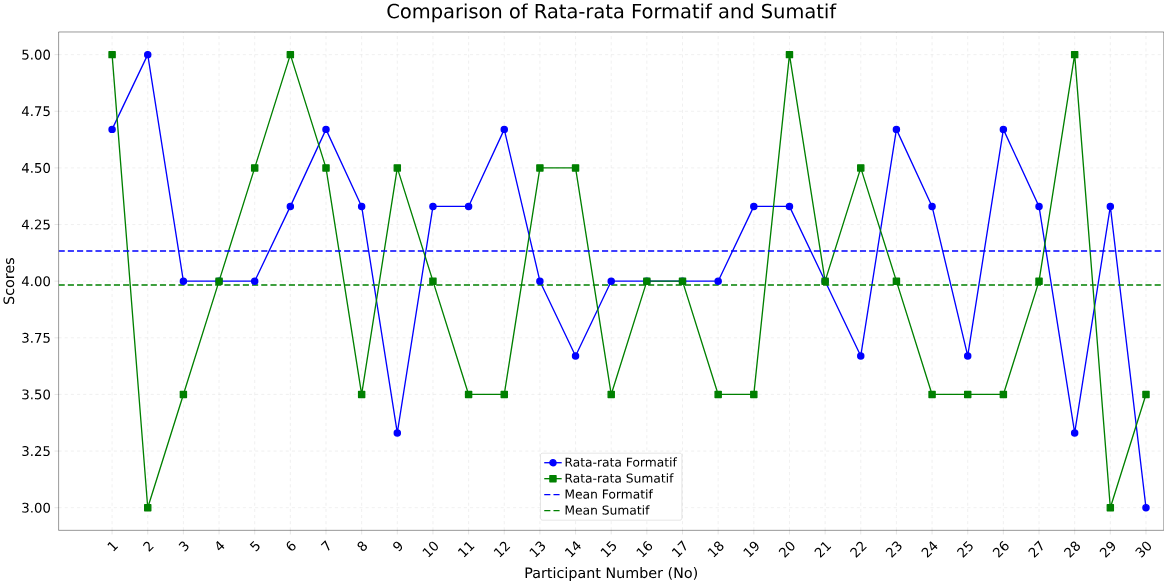 This screenshot has height=584, width=1164. I want to click on x-tick-label: 23, so click(893, 549).